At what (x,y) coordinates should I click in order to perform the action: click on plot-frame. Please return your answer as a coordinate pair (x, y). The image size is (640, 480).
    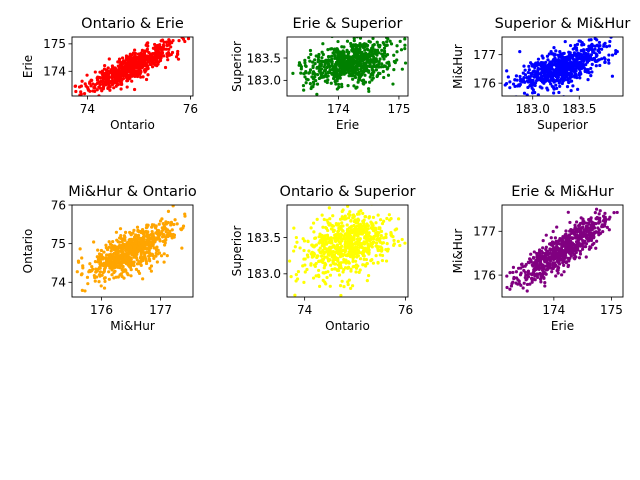
    Looking at the image, I should click on (562, 251).